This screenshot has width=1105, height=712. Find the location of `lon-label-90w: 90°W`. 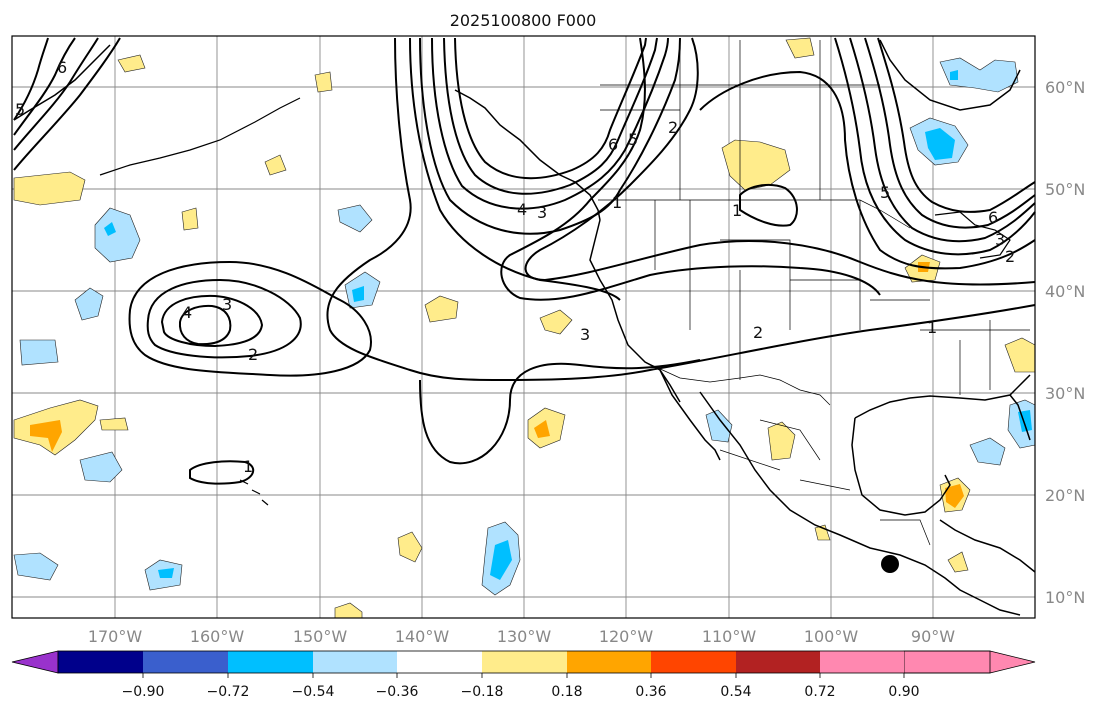

lon-label-90w: 90°W is located at coordinates (933, 636).